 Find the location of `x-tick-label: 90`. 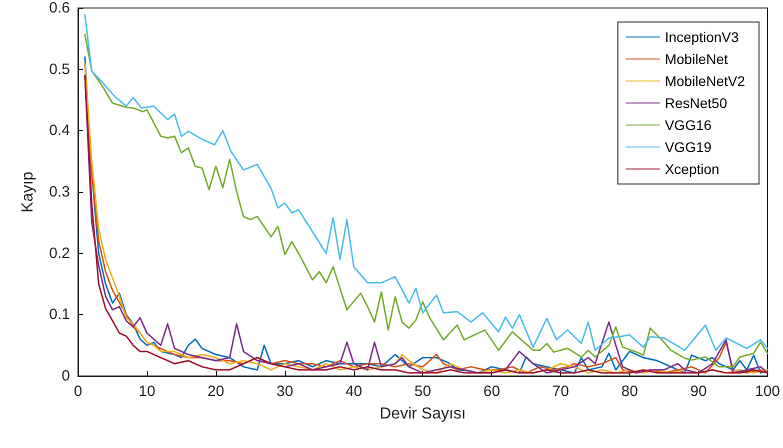

x-tick-label: 90 is located at coordinates (698, 391).